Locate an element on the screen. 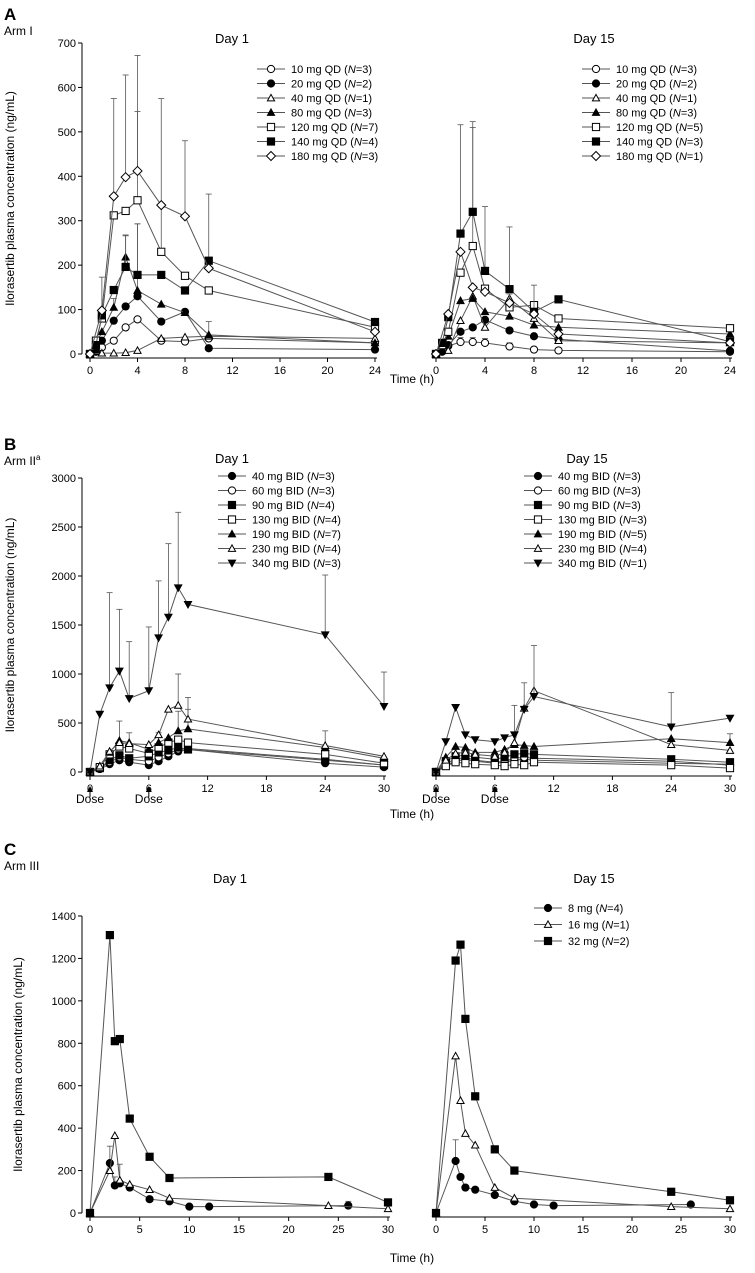 The width and height of the screenshot is (755, 1273). y-tick-label-b: 0 is located at coordinates (73, 773).